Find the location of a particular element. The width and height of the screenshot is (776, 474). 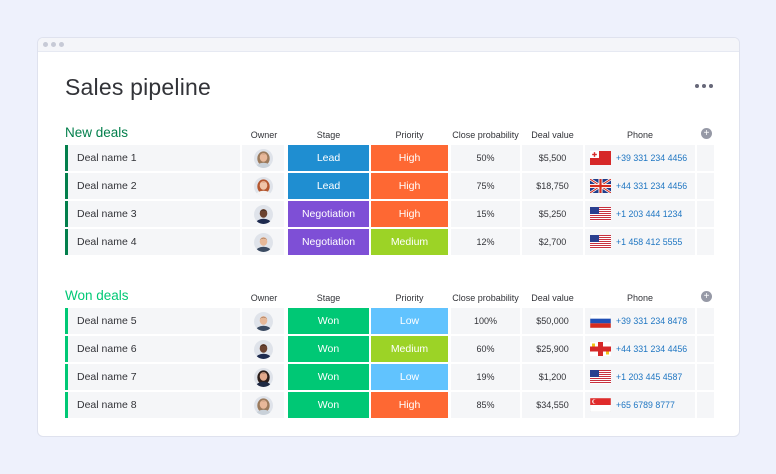

phone-cell: +1 203 444 1234 is located at coordinates (640, 214).